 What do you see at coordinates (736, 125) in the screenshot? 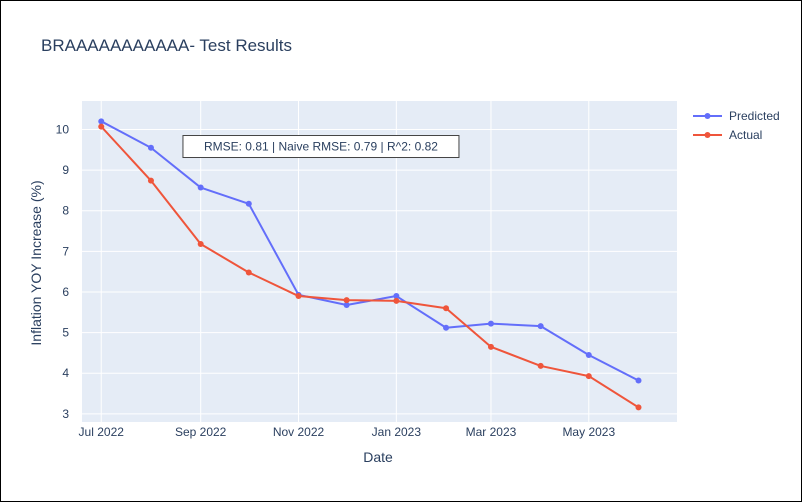
I see `legend: Predicted Actual` at bounding box center [736, 125].